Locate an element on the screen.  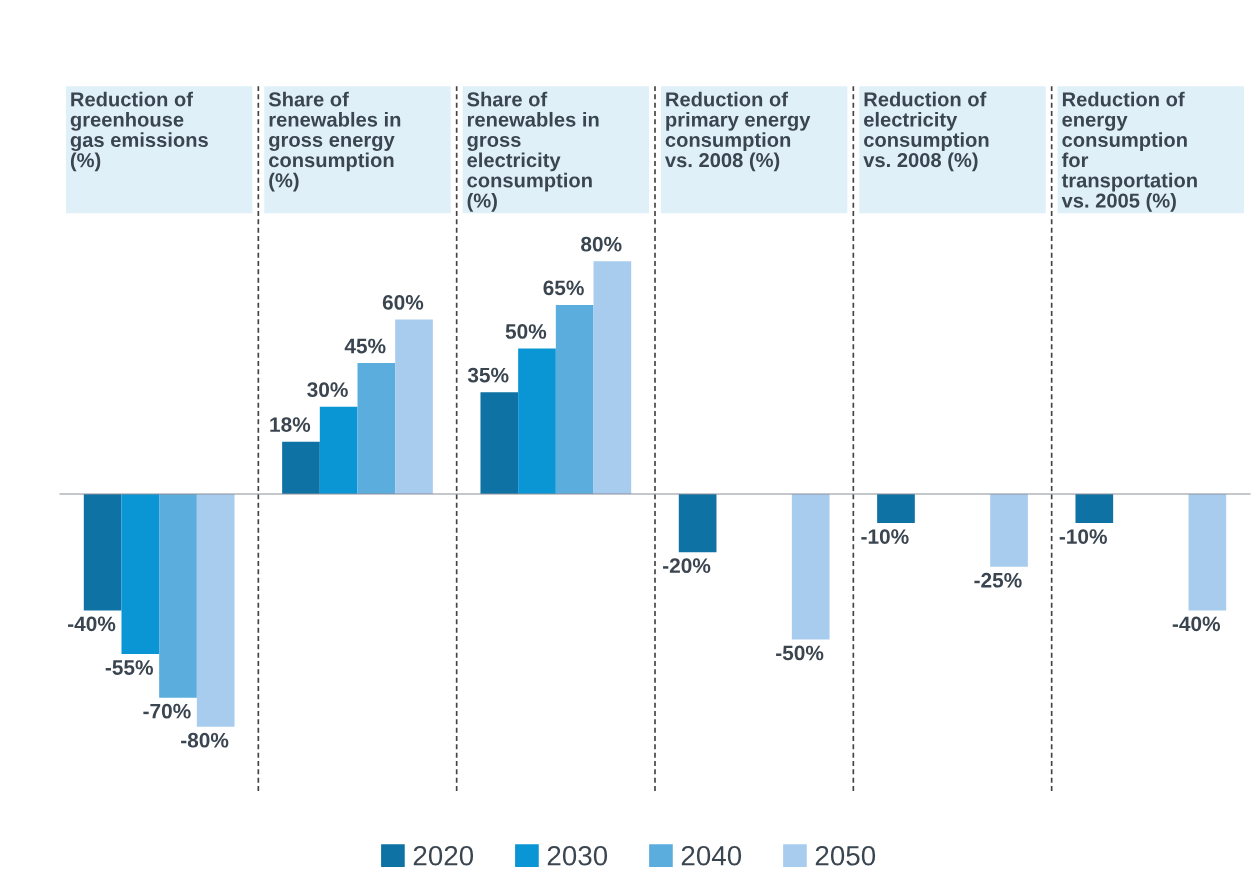
x-tick-label: Reduction of energy consumption for transportation vs. 2005 (%) is located at coordinates (1129, 151).